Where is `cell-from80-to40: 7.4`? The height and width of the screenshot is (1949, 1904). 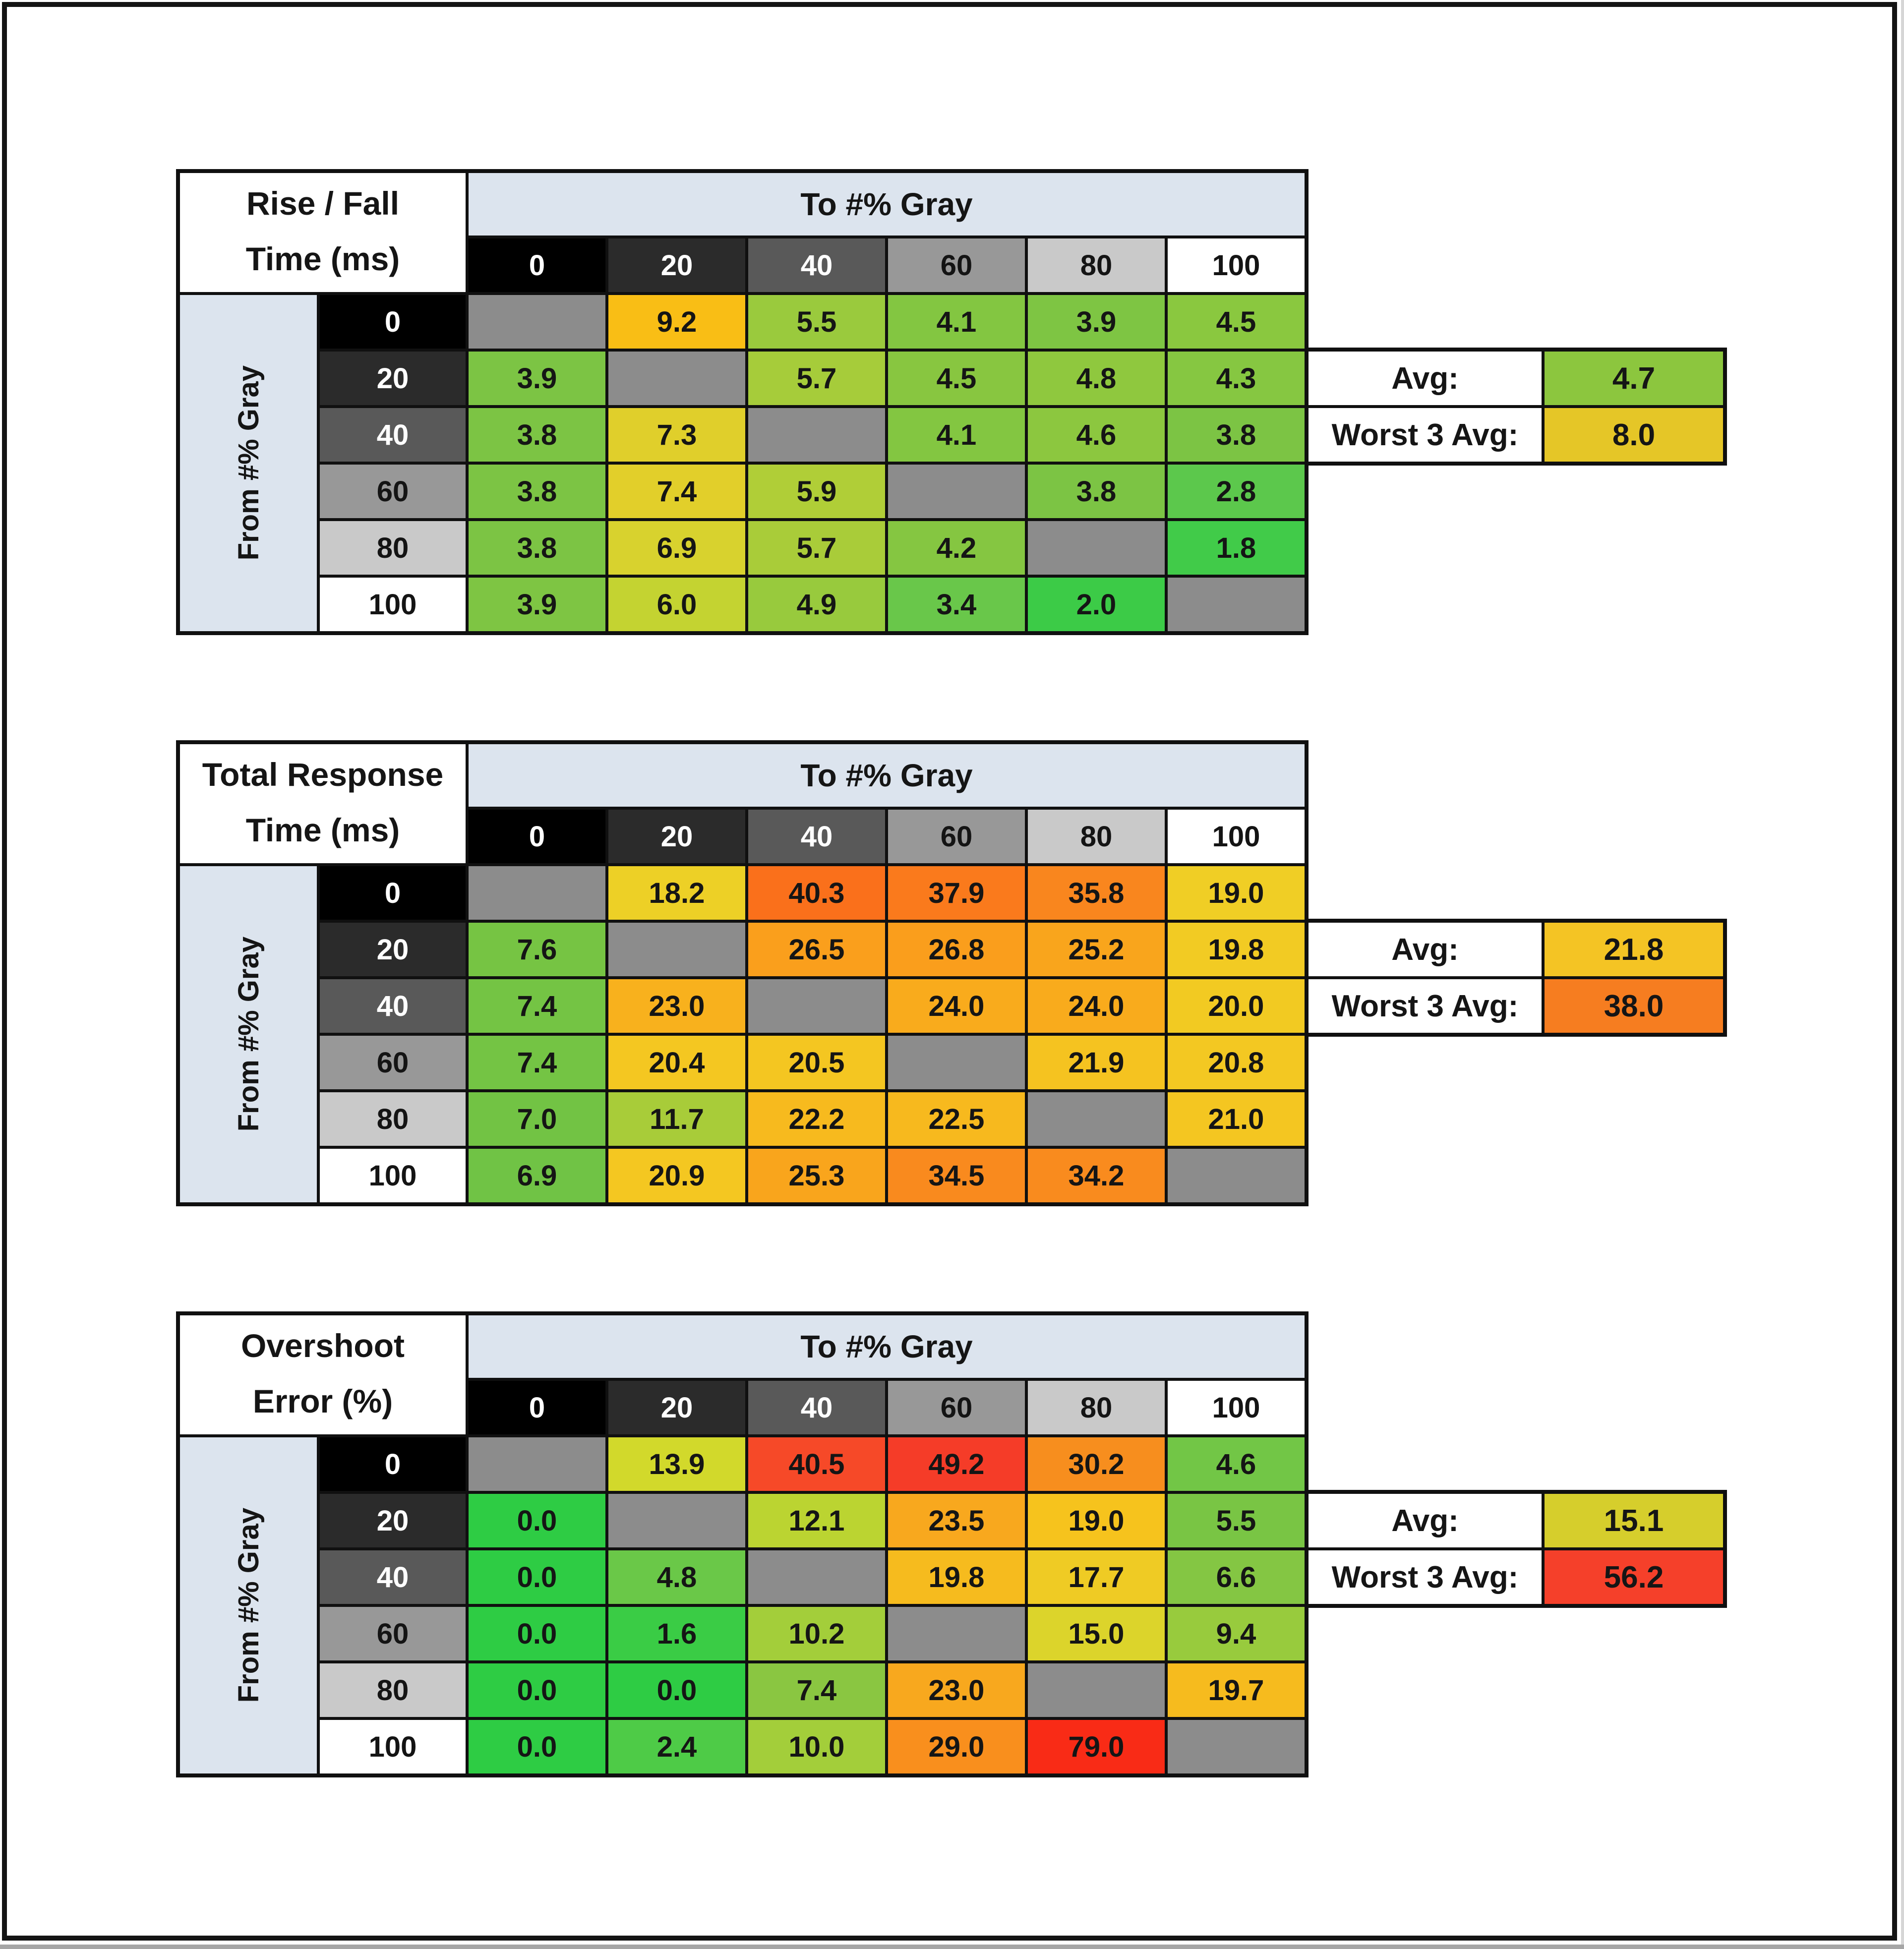 cell-from80-to40: 7.4 is located at coordinates (816, 1690).